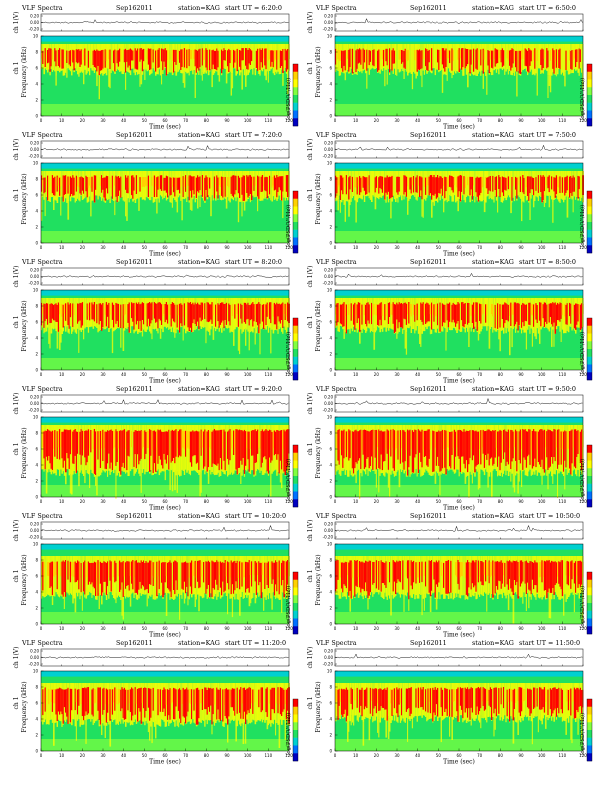 The image size is (612, 792). What do you see at coordinates (34, 276) in the screenshot?
I see `waveform-ytick-label: 0.00` at bounding box center [34, 276].